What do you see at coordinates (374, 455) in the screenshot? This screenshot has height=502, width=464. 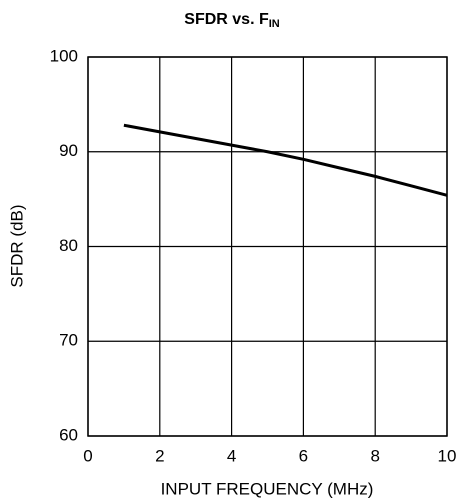 I see `x-tick-label: 8` at bounding box center [374, 455].